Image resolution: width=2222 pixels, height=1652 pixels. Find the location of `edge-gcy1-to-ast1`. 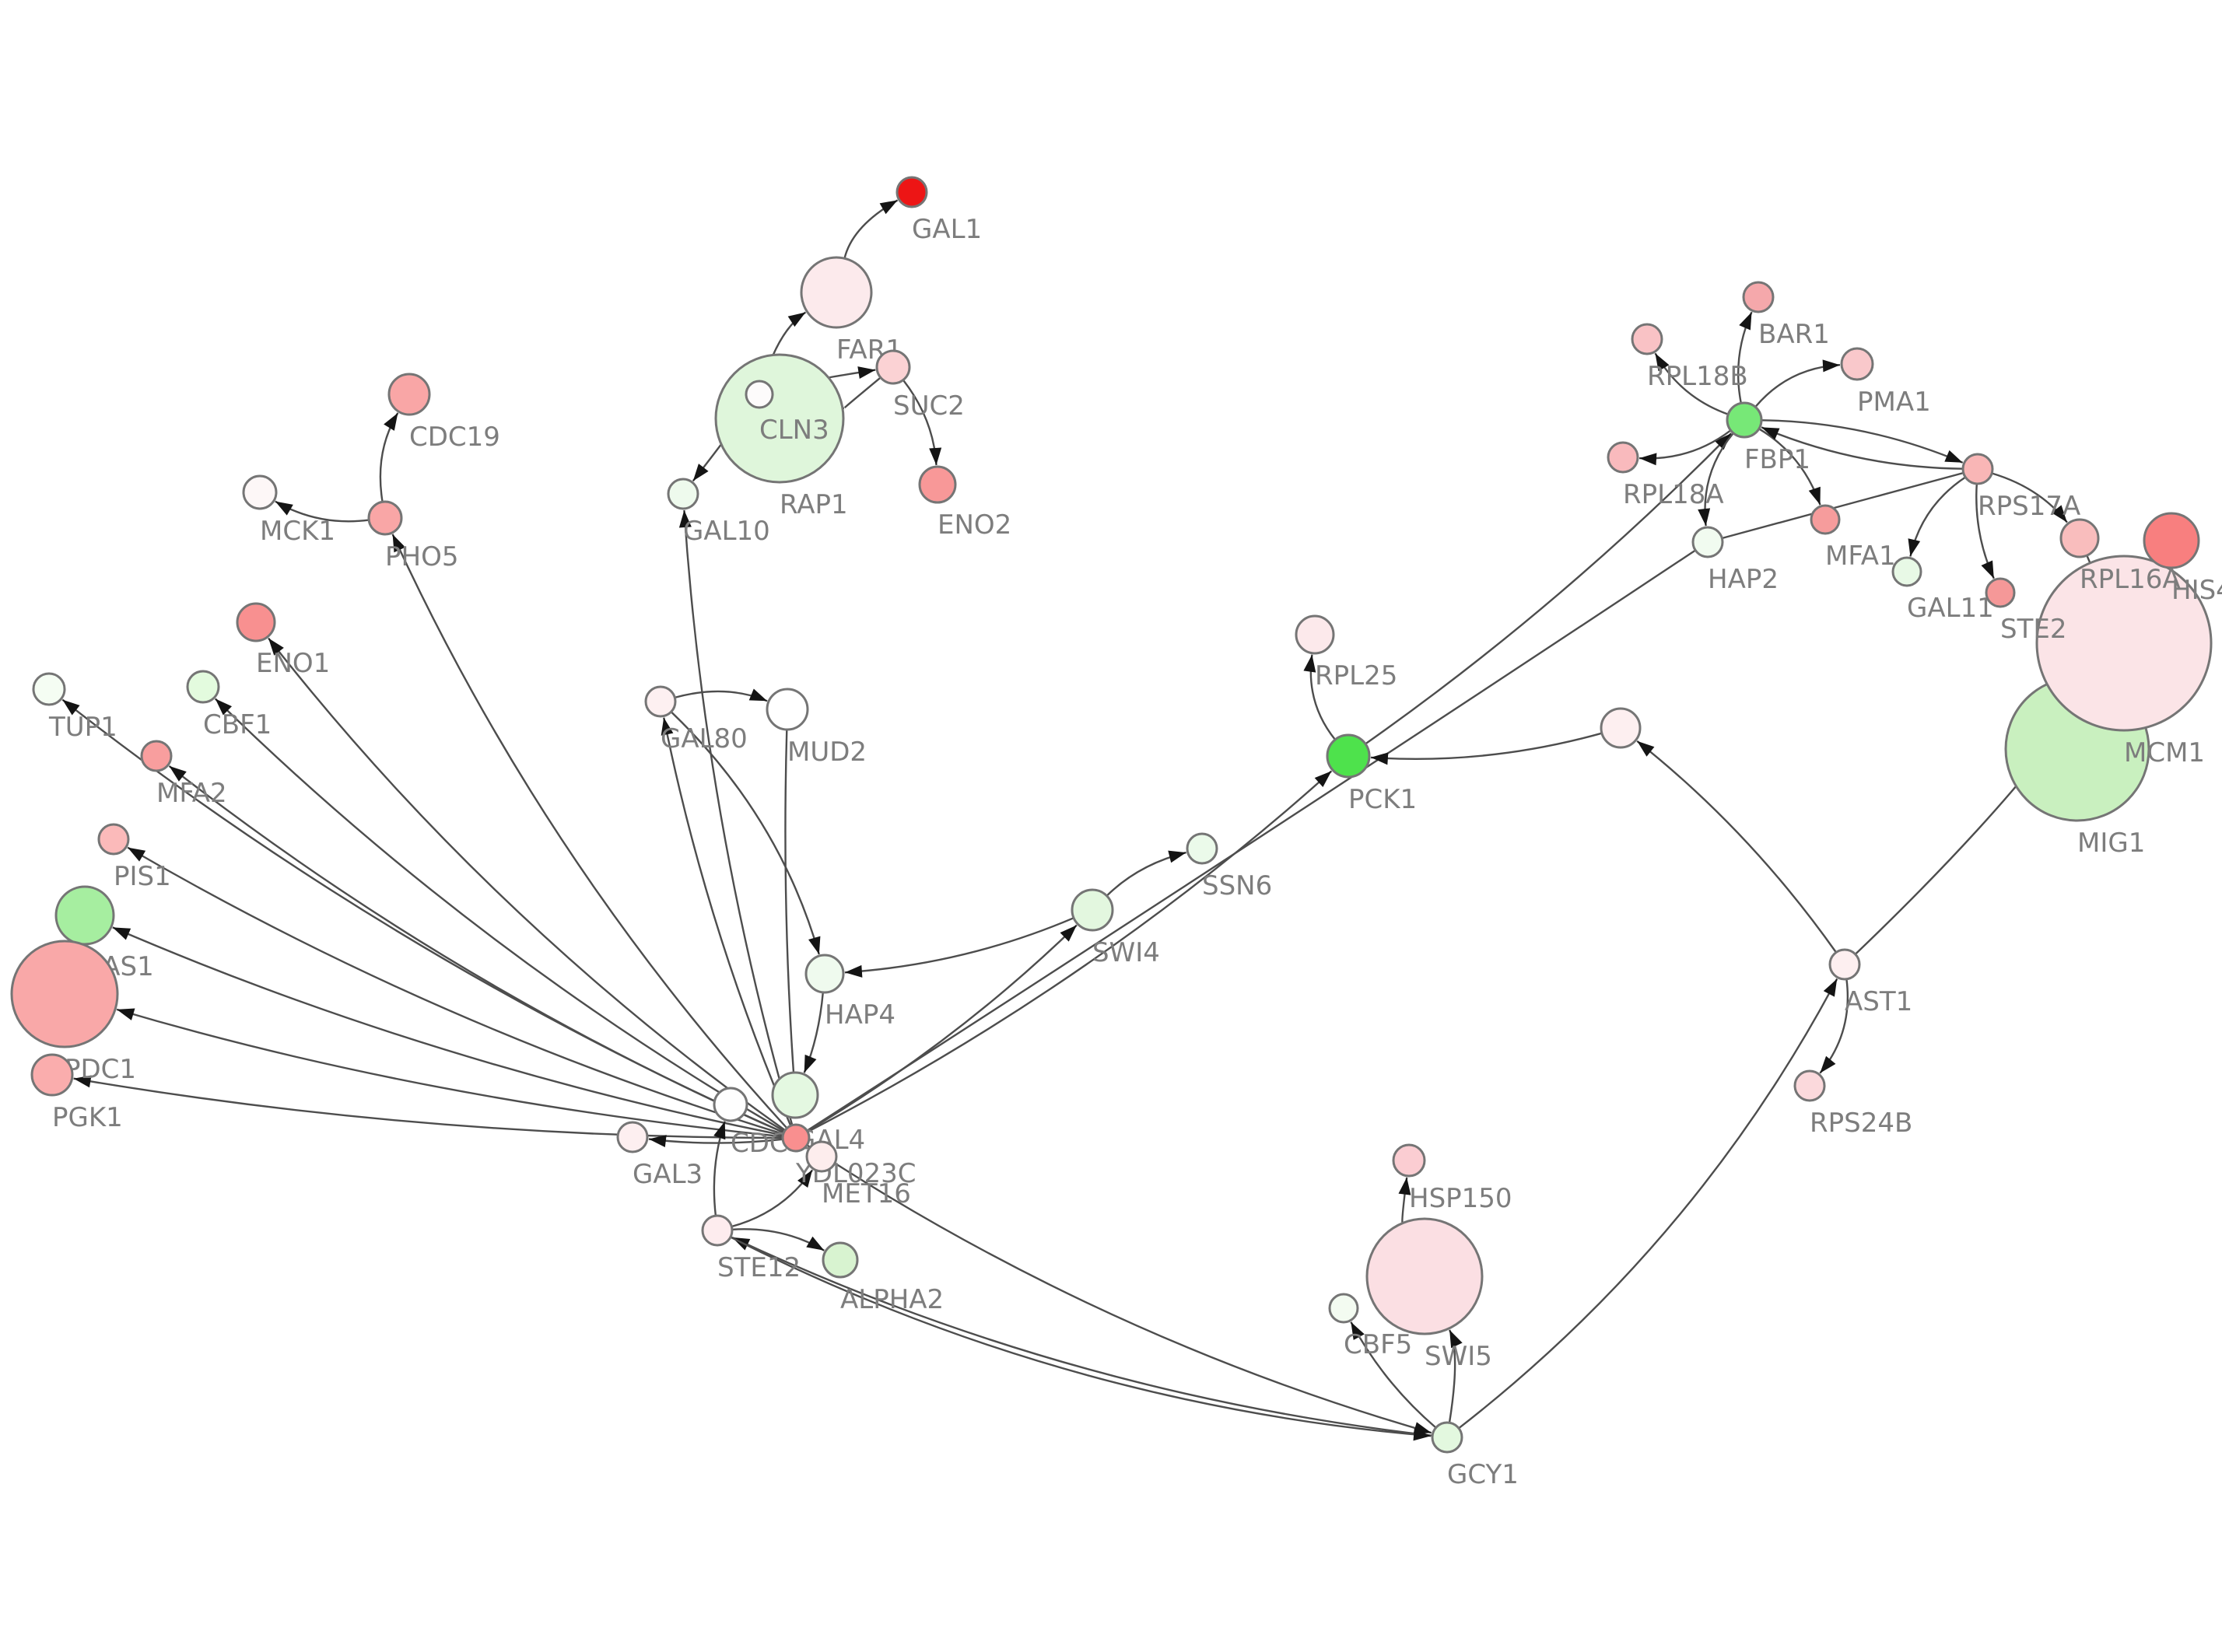

edge-gcy1-to-ast1 is located at coordinates (1648, 1204).